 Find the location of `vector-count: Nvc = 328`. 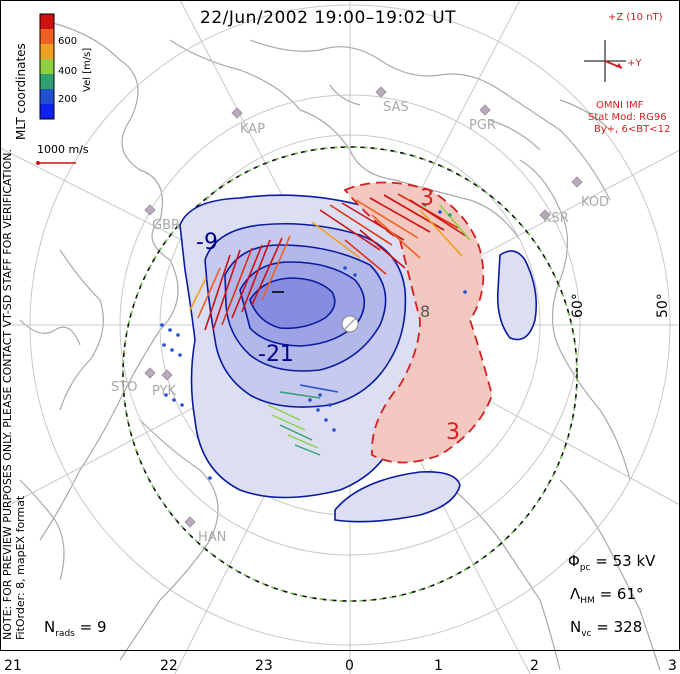

vector-count: Nvc = 328 is located at coordinates (606, 628).